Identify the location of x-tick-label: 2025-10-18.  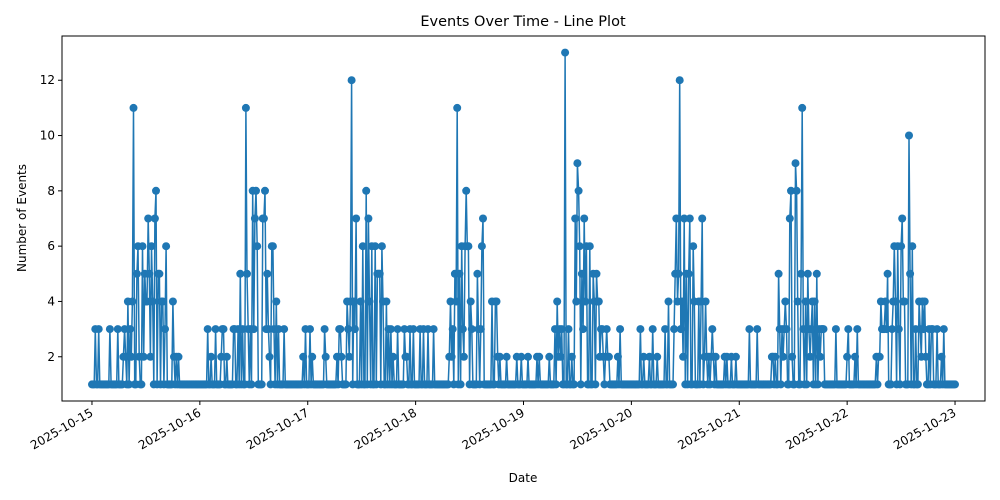
(385, 428).